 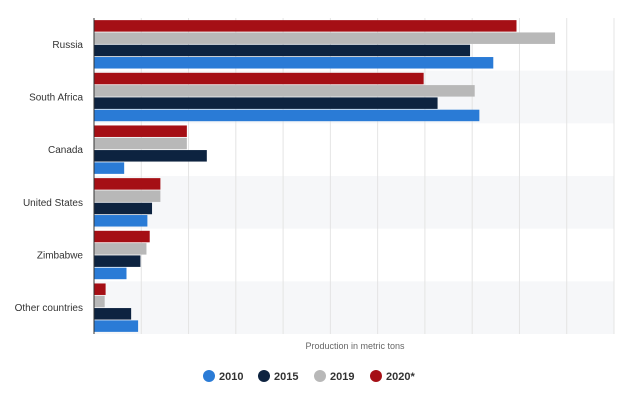 I want to click on legend-item-2015: 2015, so click(x=278, y=376).